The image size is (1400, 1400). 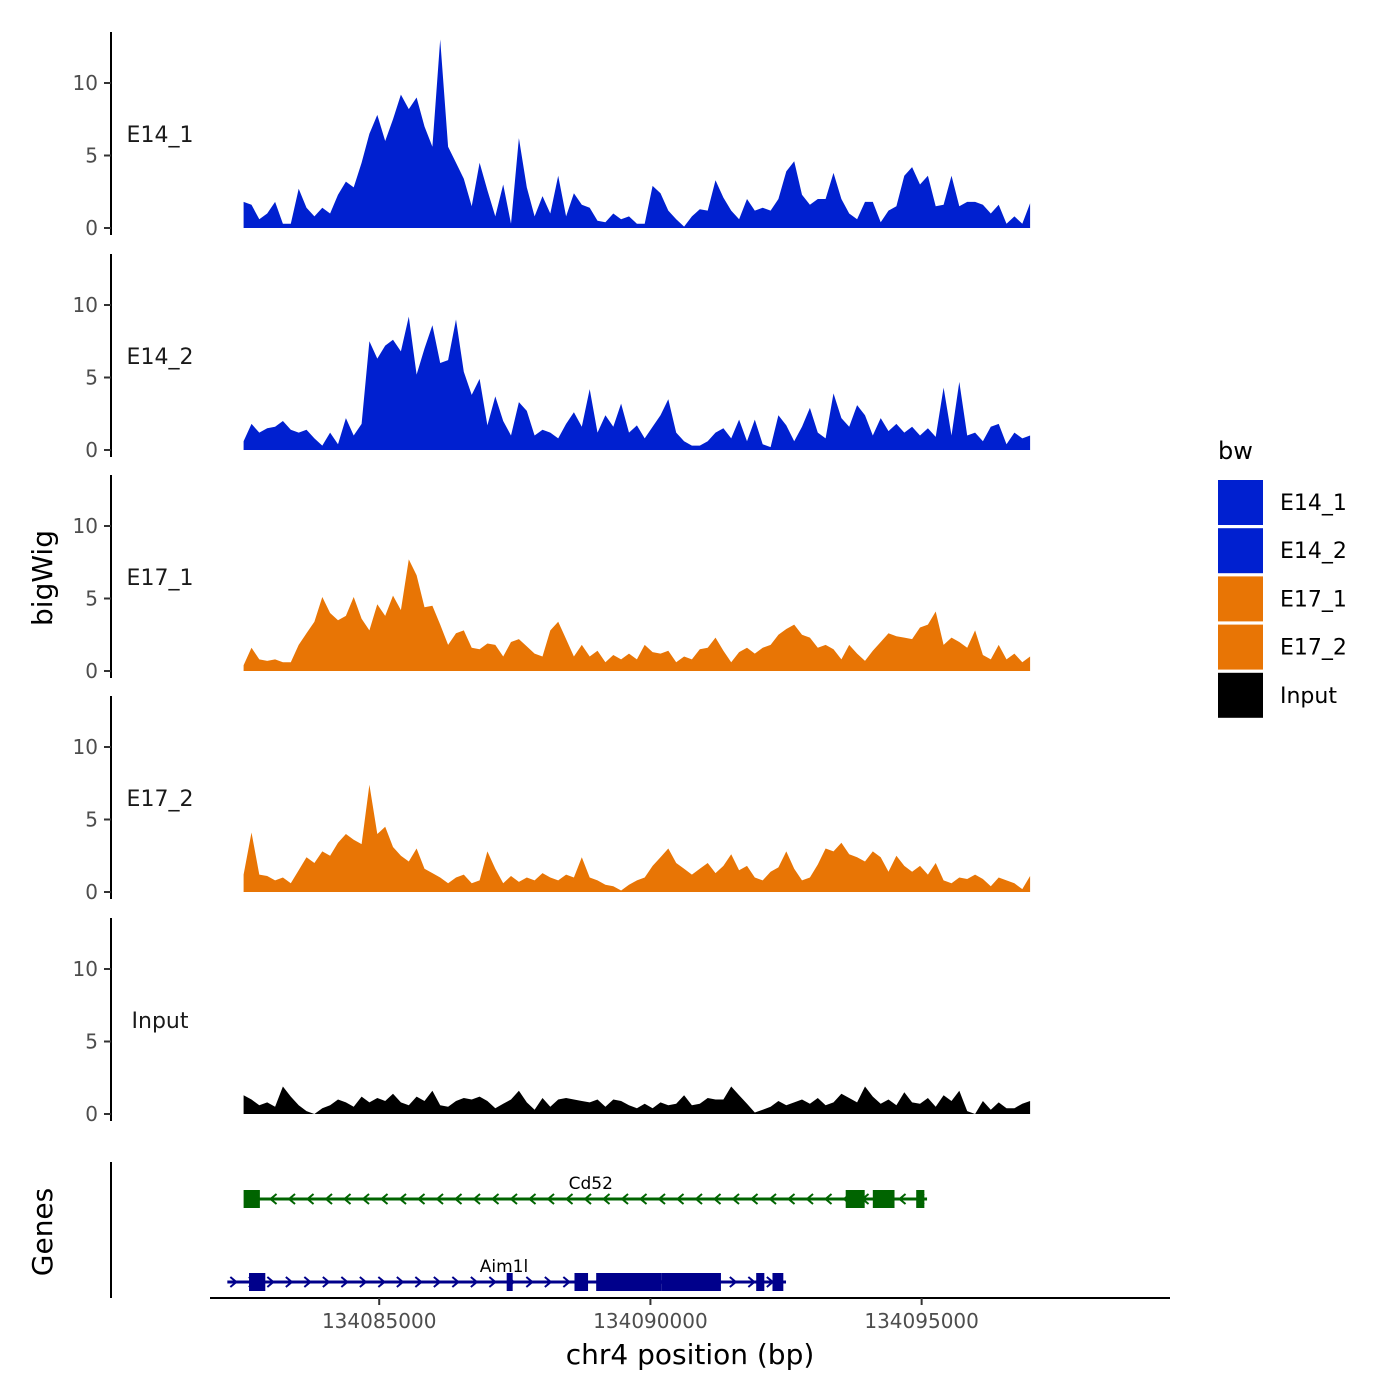 I want to click on legend-label-E14_2: E14_2, so click(x=1313, y=551).